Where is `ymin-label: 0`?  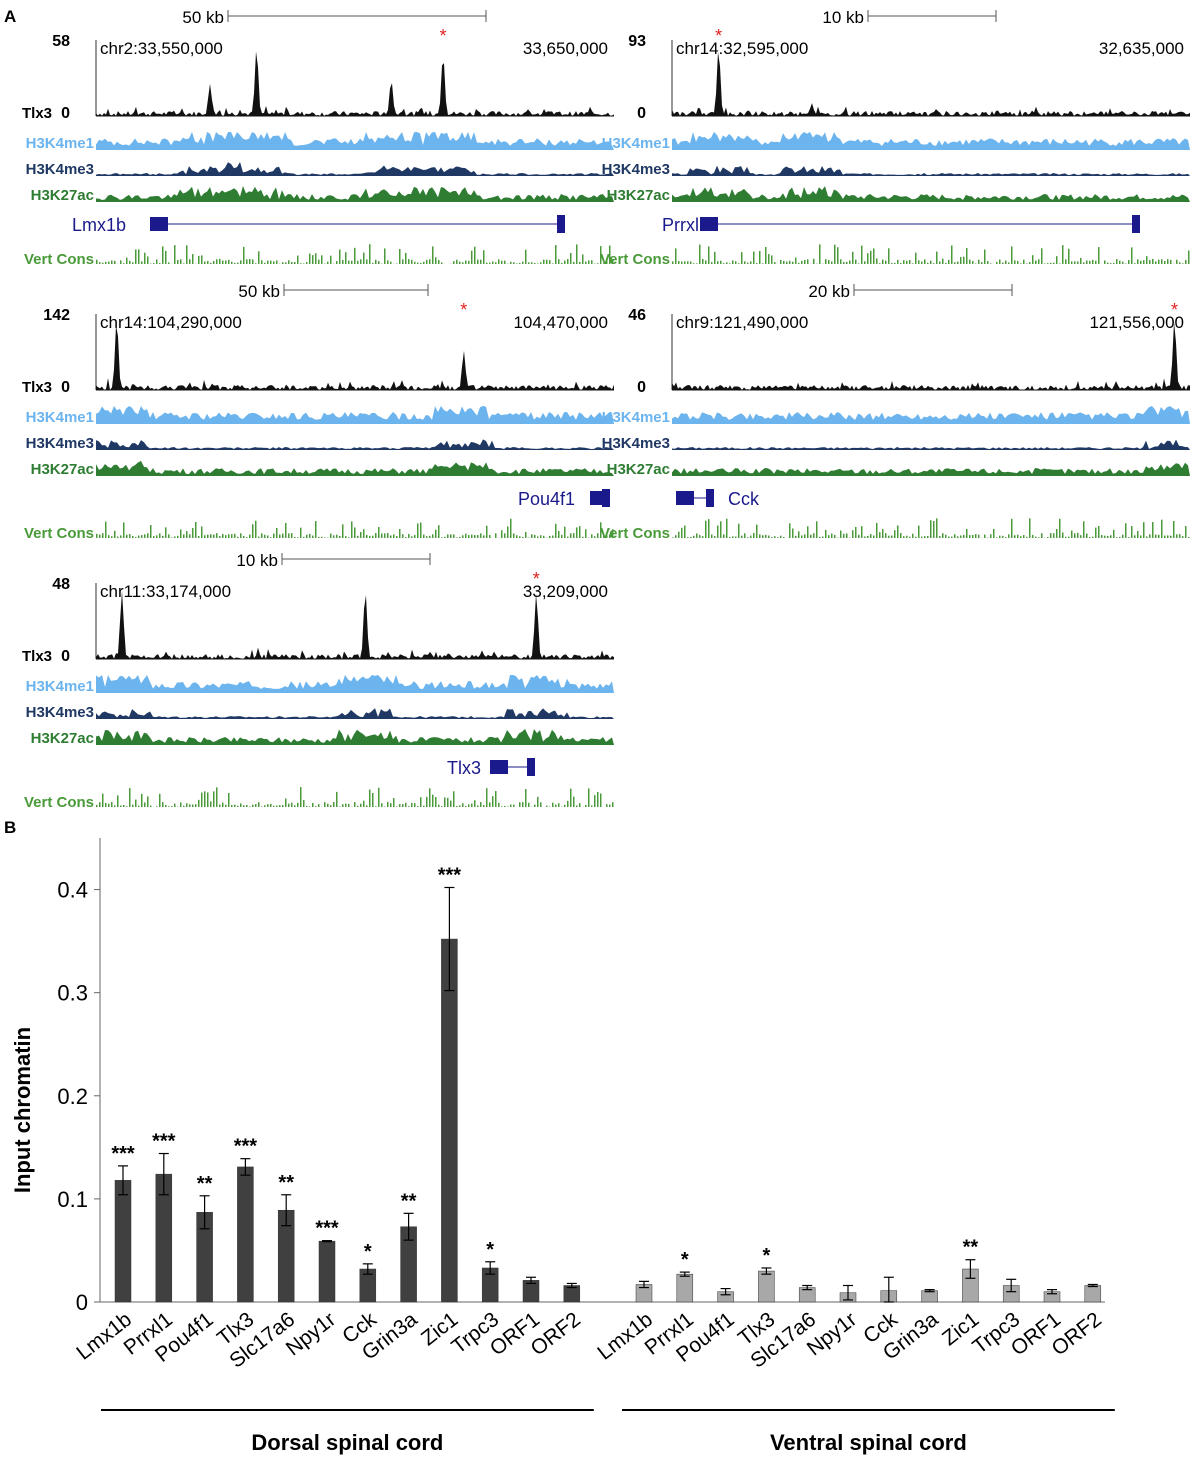
ymin-label: 0 is located at coordinates (641, 113).